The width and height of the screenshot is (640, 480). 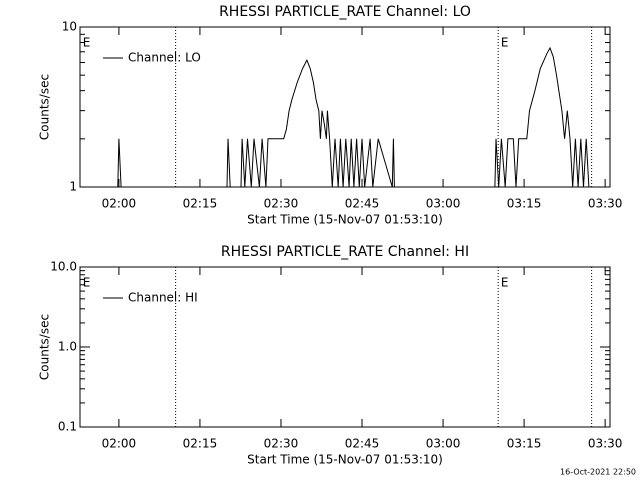 What do you see at coordinates (598, 472) in the screenshot?
I see `timestamp: 16-Oct-2021 22:50` at bounding box center [598, 472].